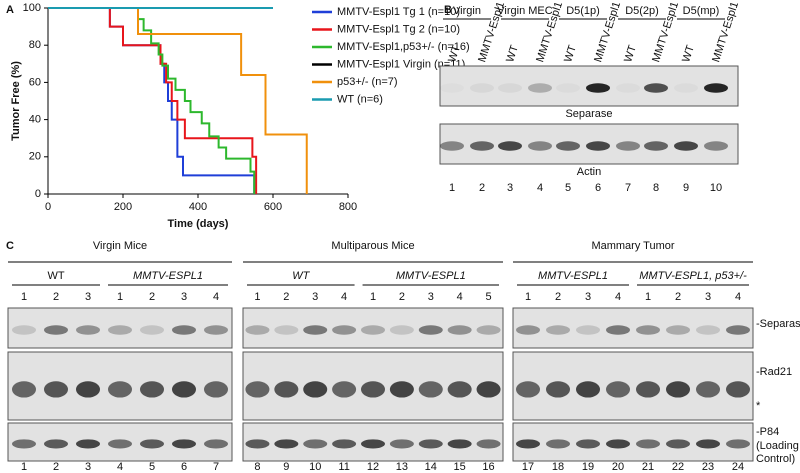 The height and width of the screenshot is (473, 800). I want to click on row-label: Control), so click(775, 459).